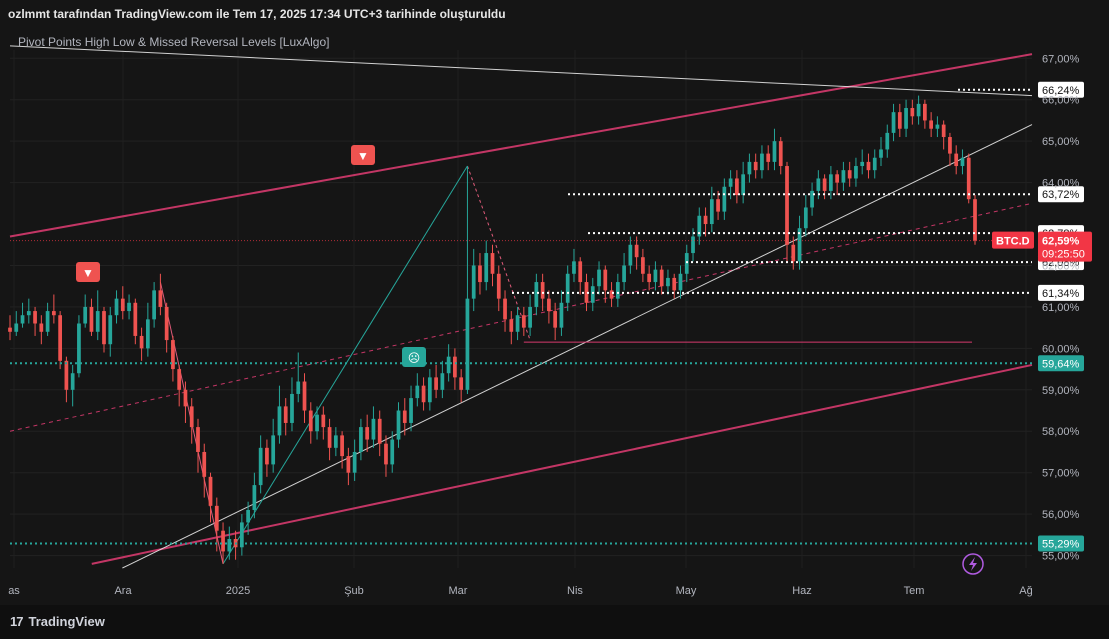 This screenshot has width=1109, height=639. Describe the element at coordinates (238, 591) in the screenshot. I see `x-tick-label: 2025` at that location.